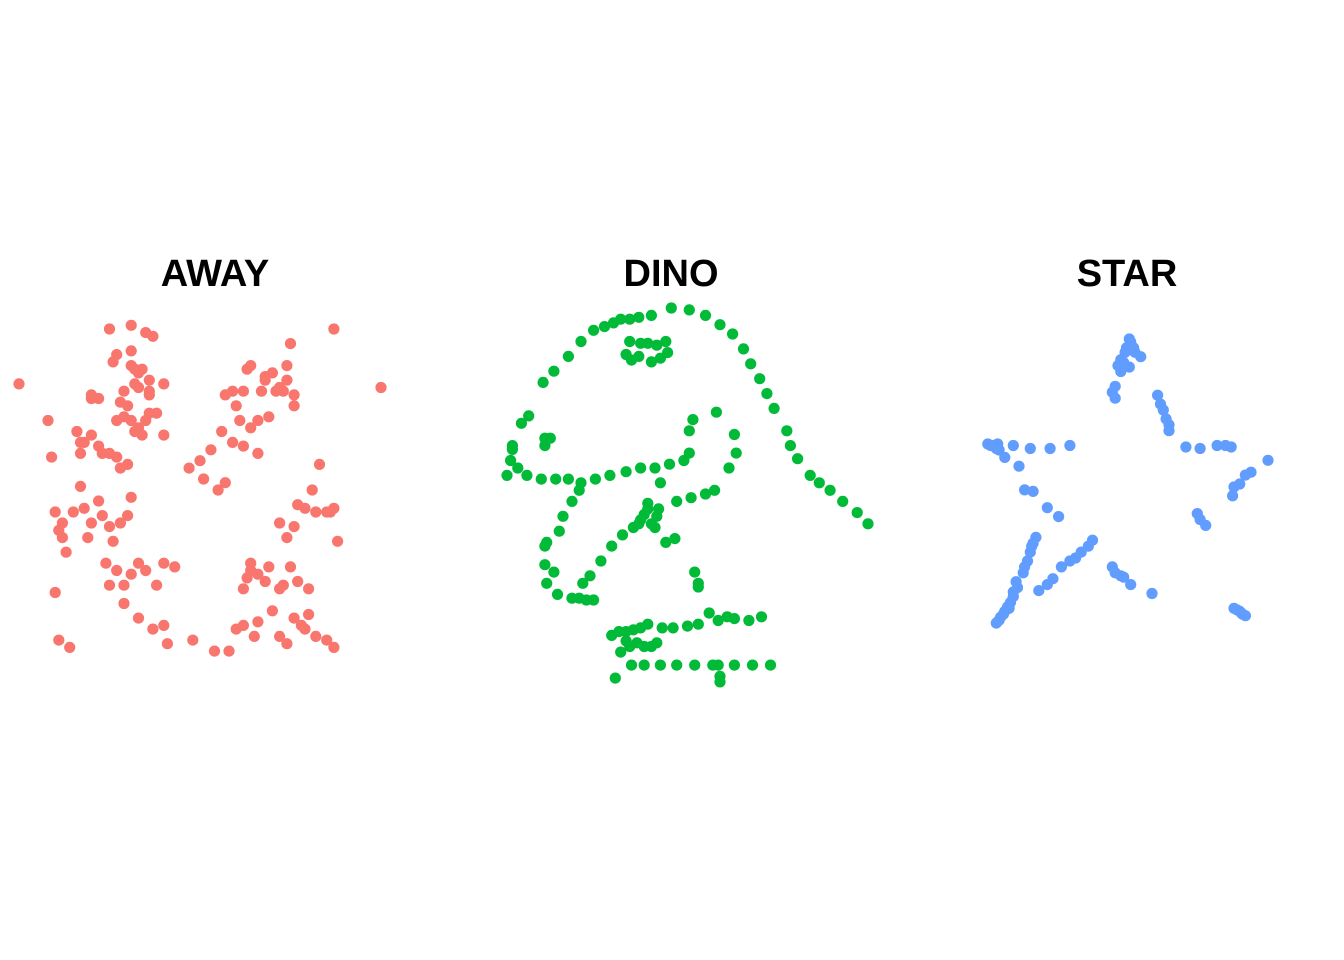 Image resolution: width=1344 pixels, height=960 pixels. I want to click on panel-star: STAR, so click(1128, 441).